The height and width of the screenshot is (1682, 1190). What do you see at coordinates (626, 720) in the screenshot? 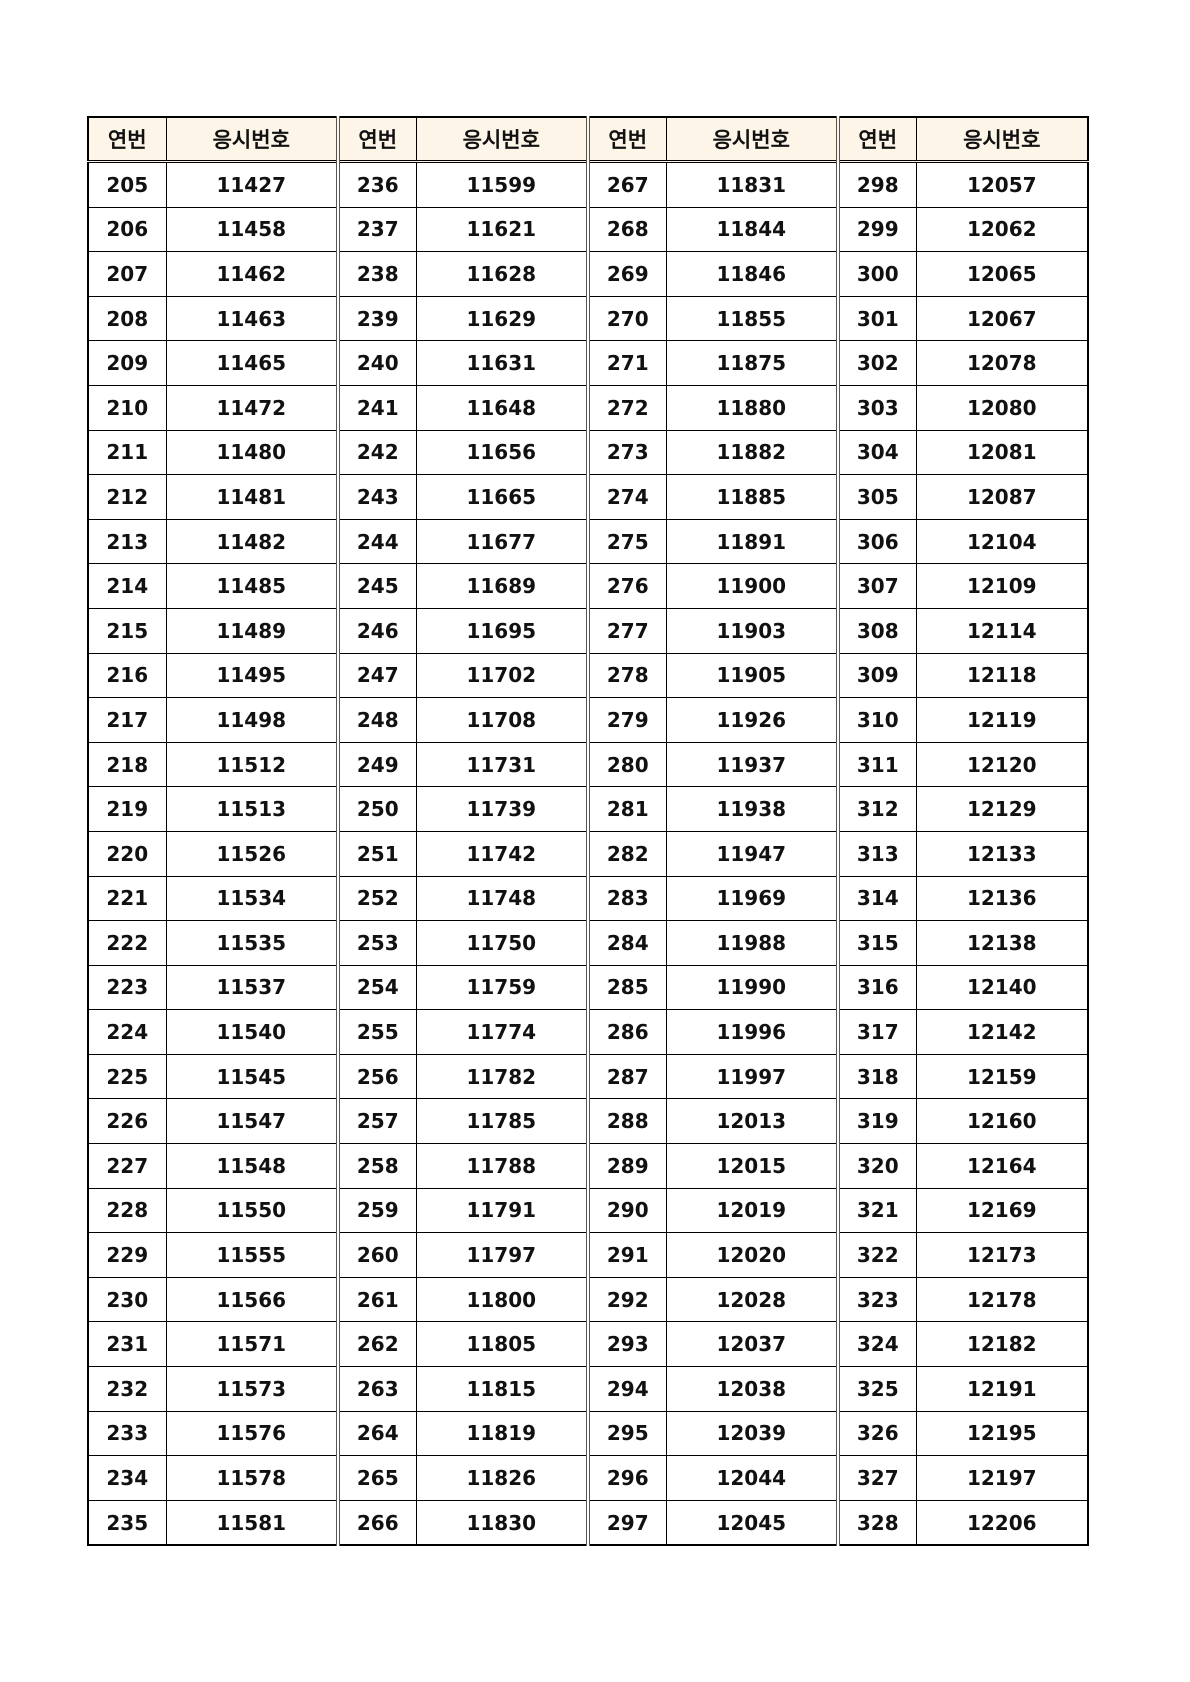
I see `seq-cell: 279` at bounding box center [626, 720].